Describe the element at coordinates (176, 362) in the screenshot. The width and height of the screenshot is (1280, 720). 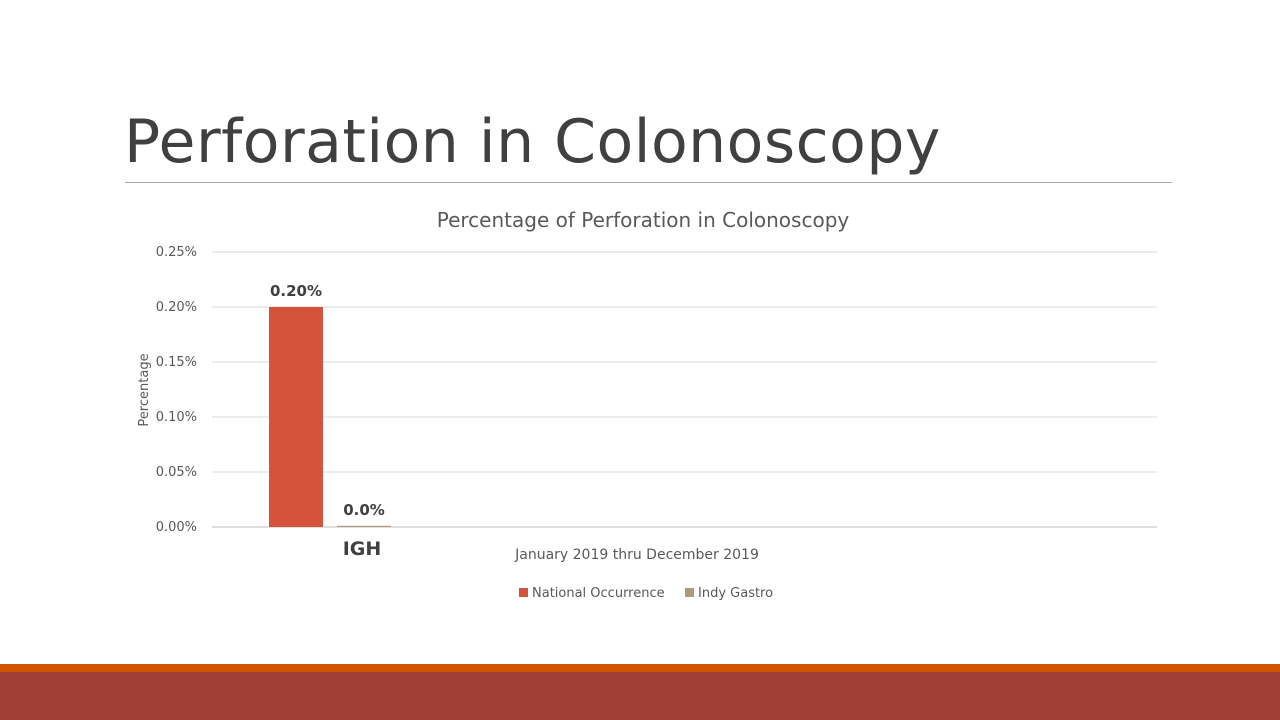
I see `y-tick-label: 0.15%` at that location.